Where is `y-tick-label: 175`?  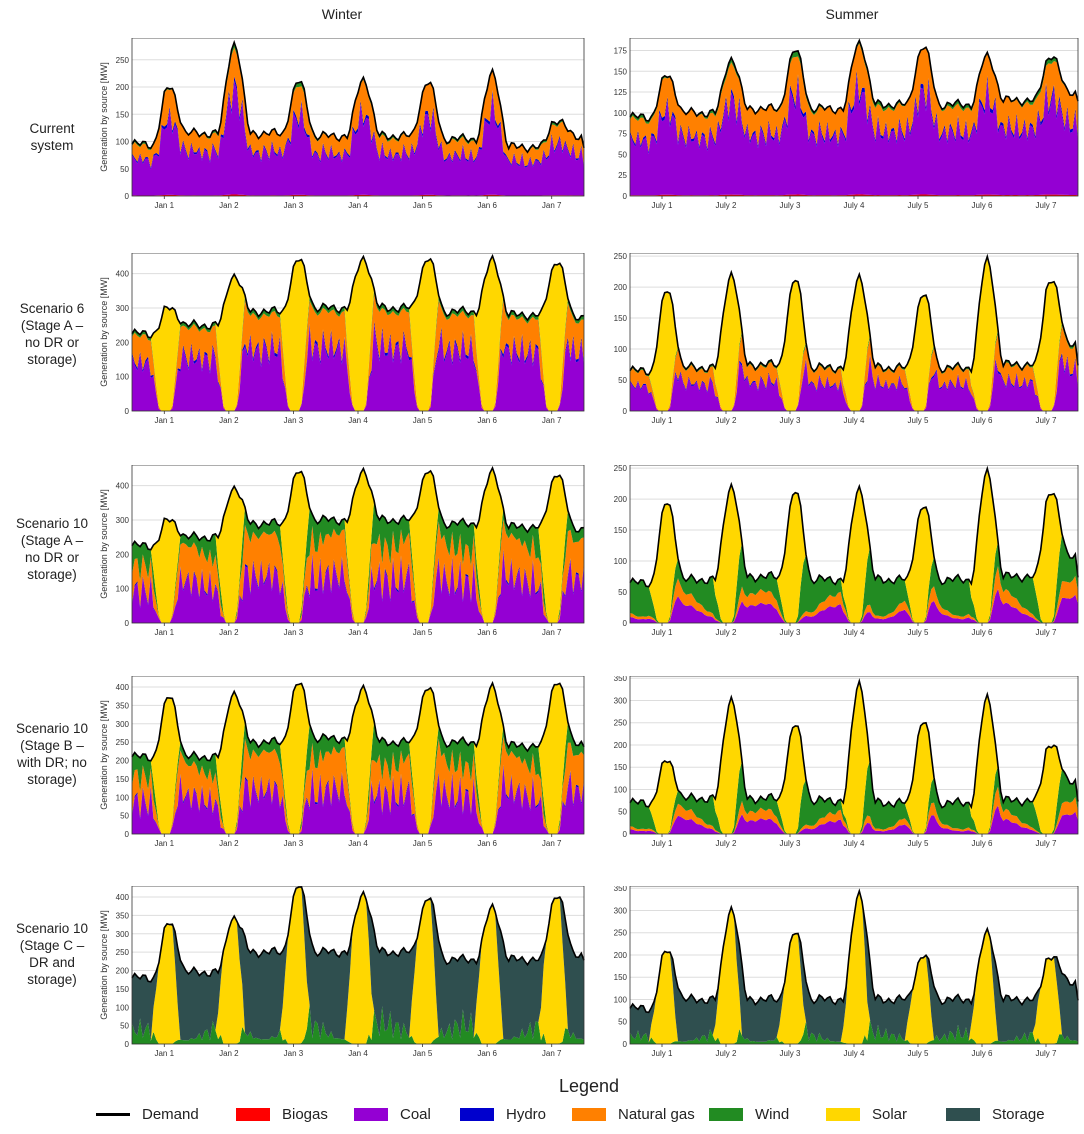
y-tick-label: 175 is located at coordinates (621, 50).